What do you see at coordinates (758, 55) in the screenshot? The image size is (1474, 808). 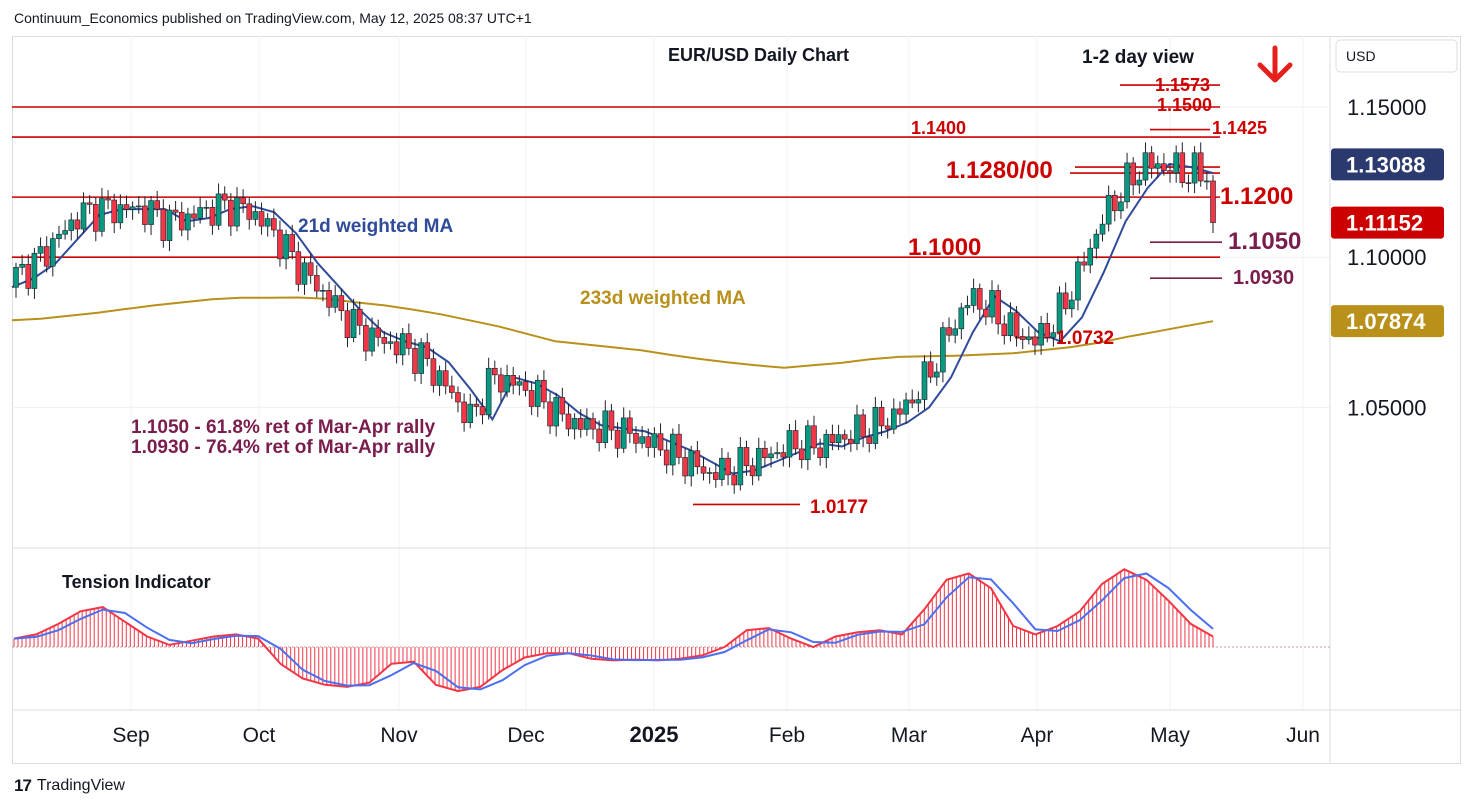 I see `chart-title: EUR/USD Daily Chart` at bounding box center [758, 55].